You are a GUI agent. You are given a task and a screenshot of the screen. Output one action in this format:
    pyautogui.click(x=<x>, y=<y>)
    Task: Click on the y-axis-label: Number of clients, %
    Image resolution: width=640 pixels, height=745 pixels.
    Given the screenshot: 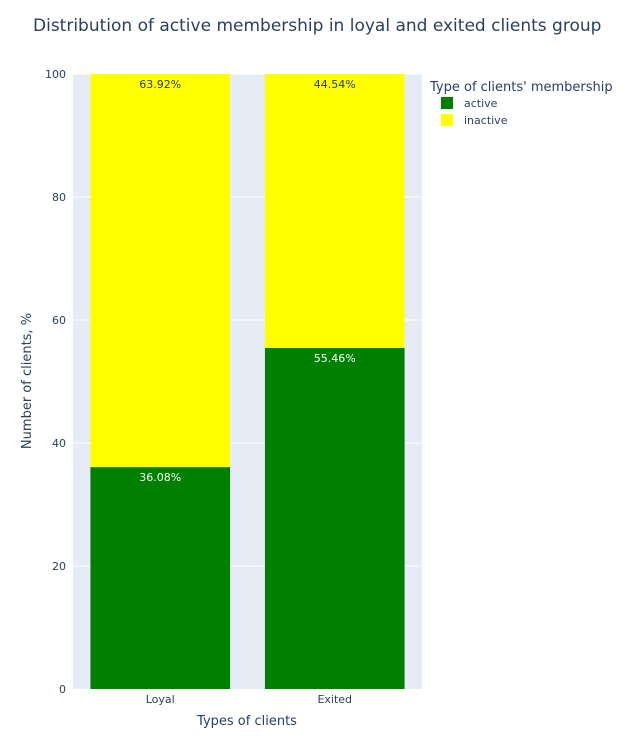 What is the action you would take?
    pyautogui.click(x=27, y=381)
    